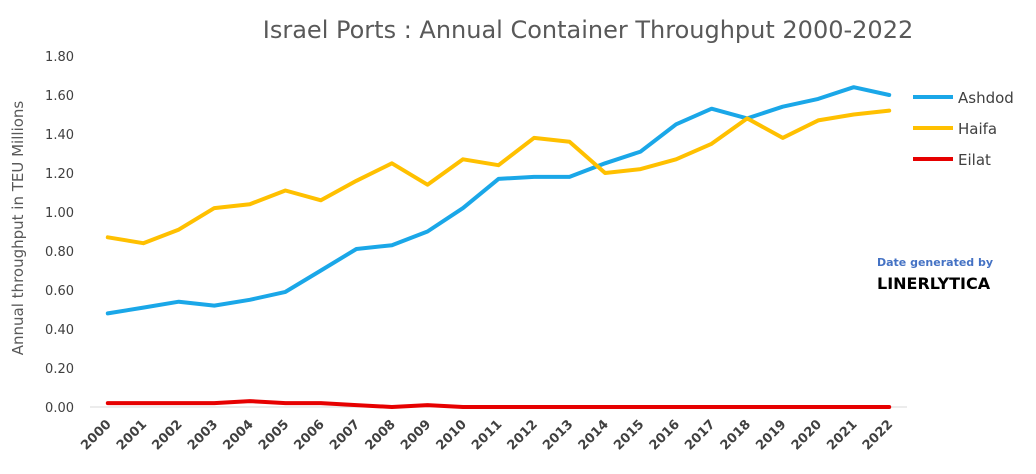  What do you see at coordinates (498, 404) in the screenshot?
I see `series-line-eilat` at bounding box center [498, 404].